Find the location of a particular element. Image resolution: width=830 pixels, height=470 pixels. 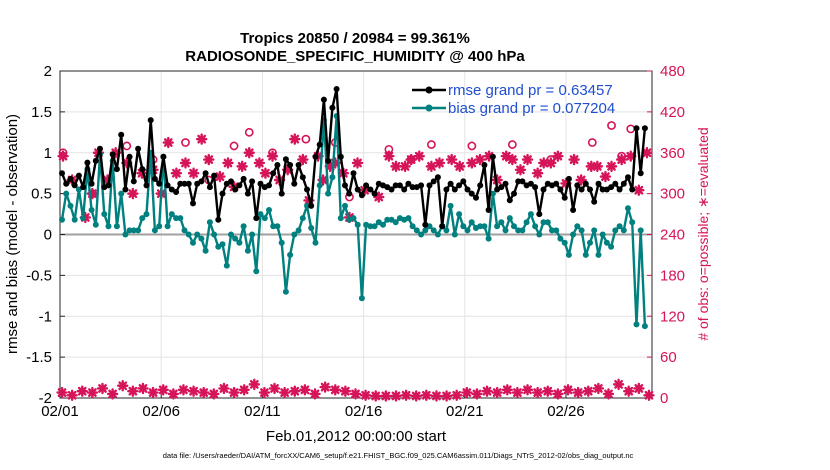

y-ticks-left: -2 -1.5 -1 -0.5 0 0.5 1 1.5 2 is located at coordinates (45, 235).